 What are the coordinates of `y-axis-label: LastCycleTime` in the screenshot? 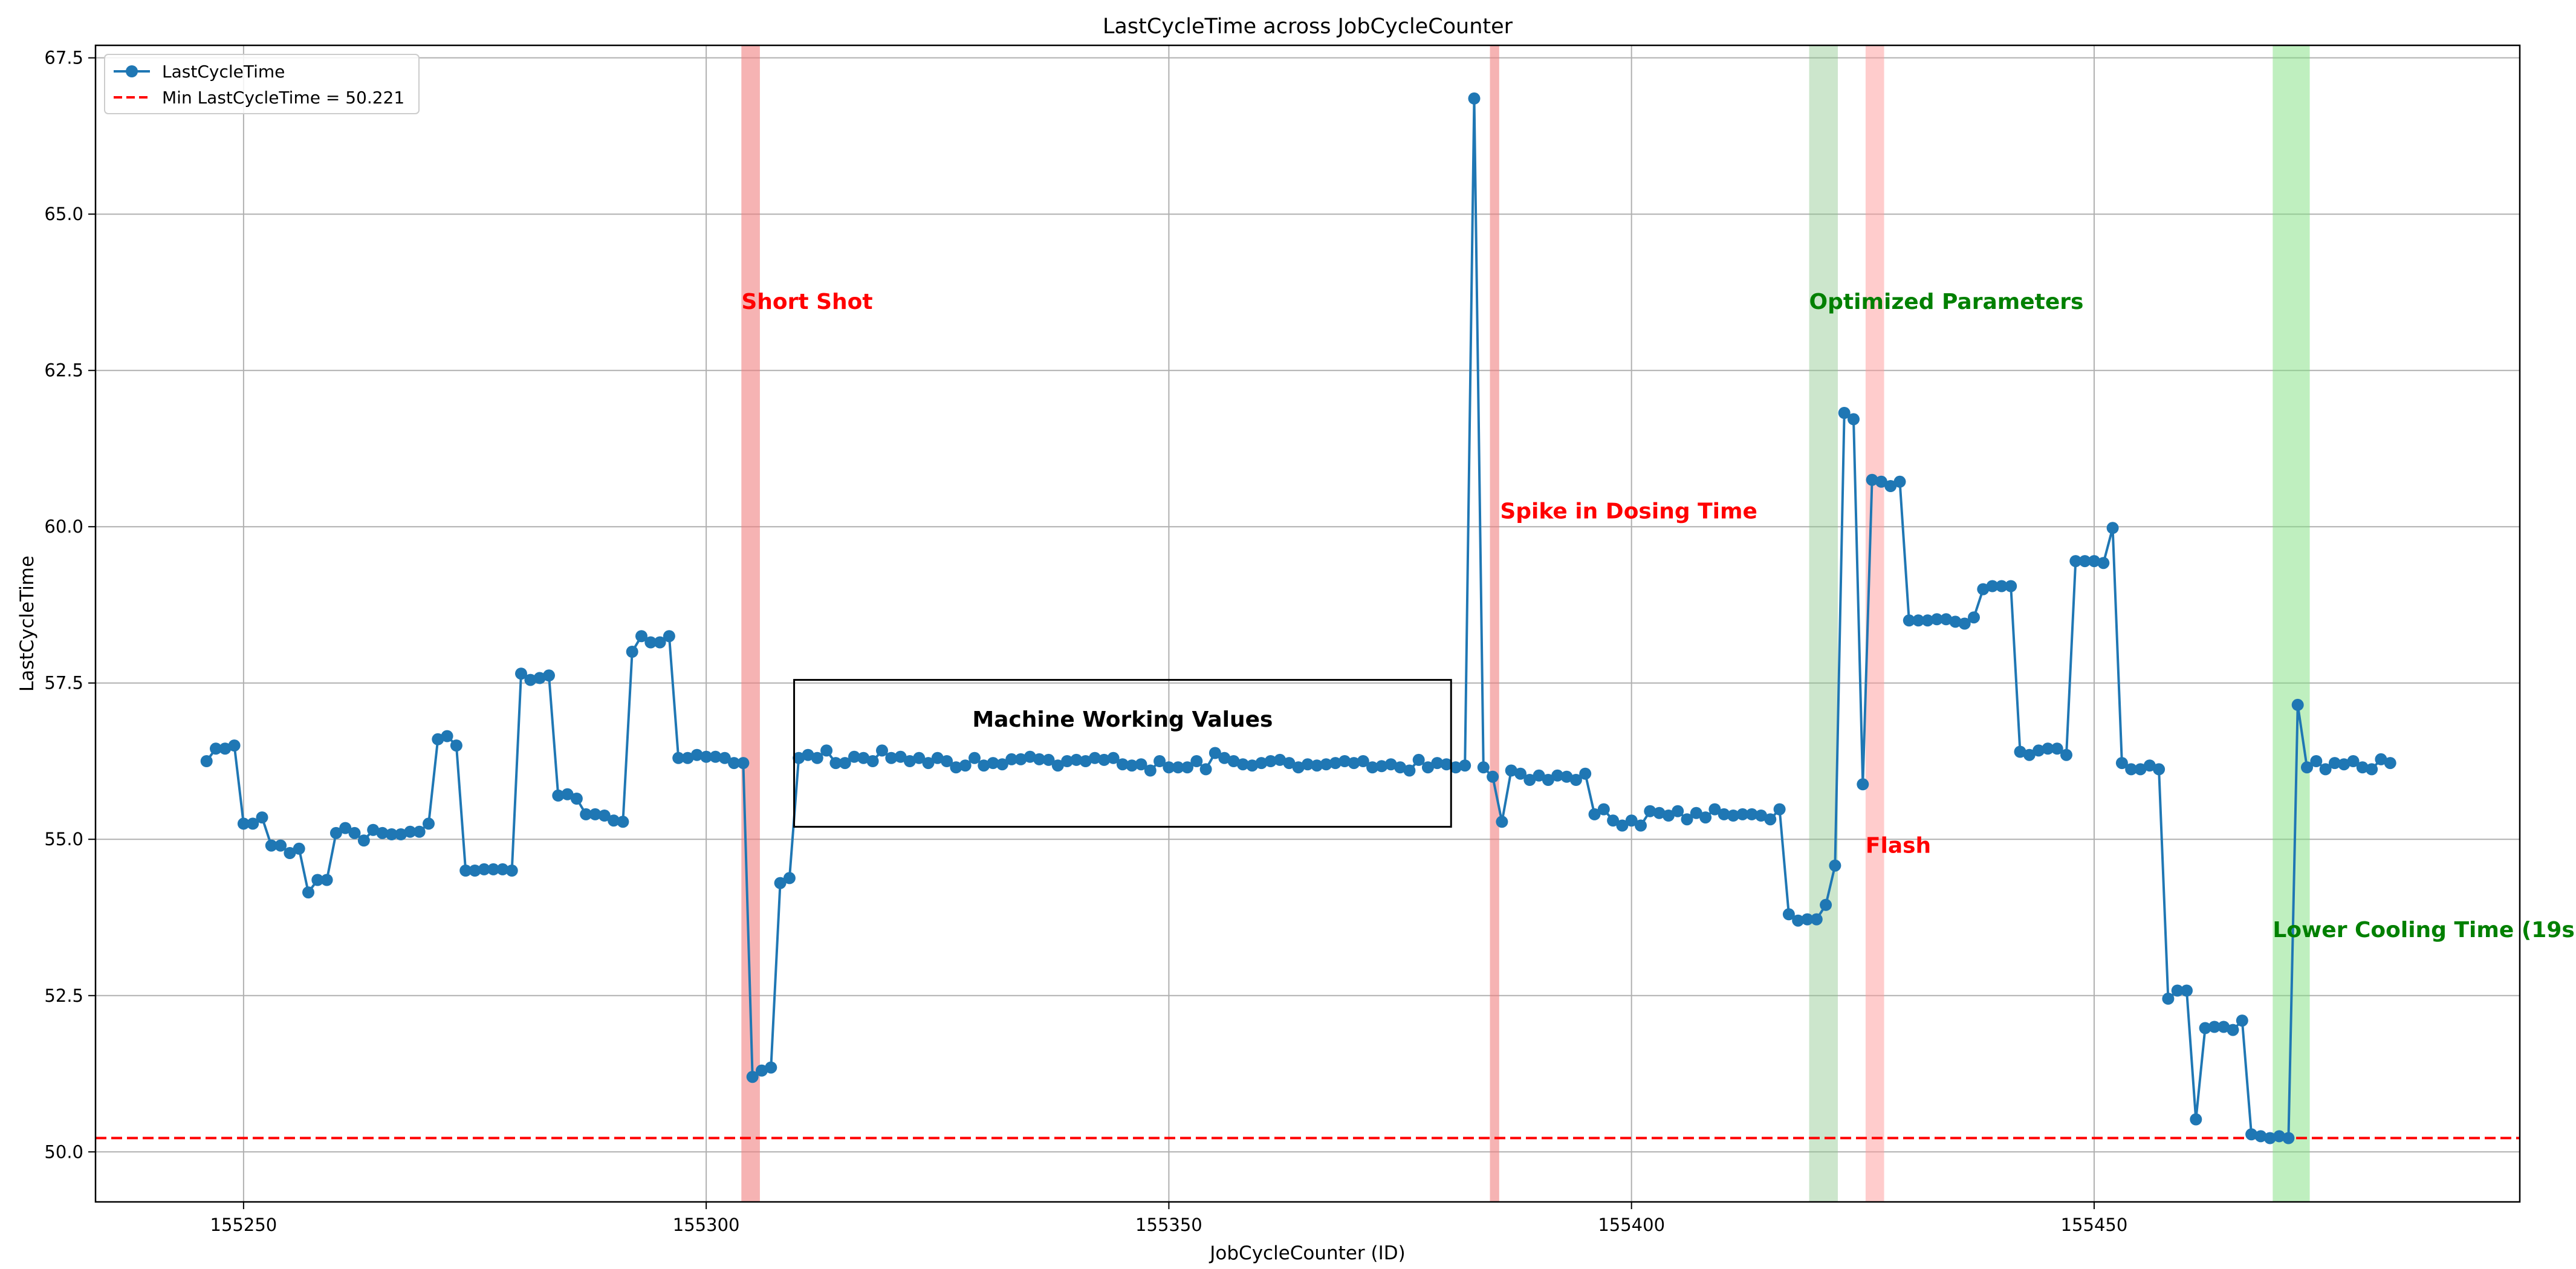 It's located at (27, 624).